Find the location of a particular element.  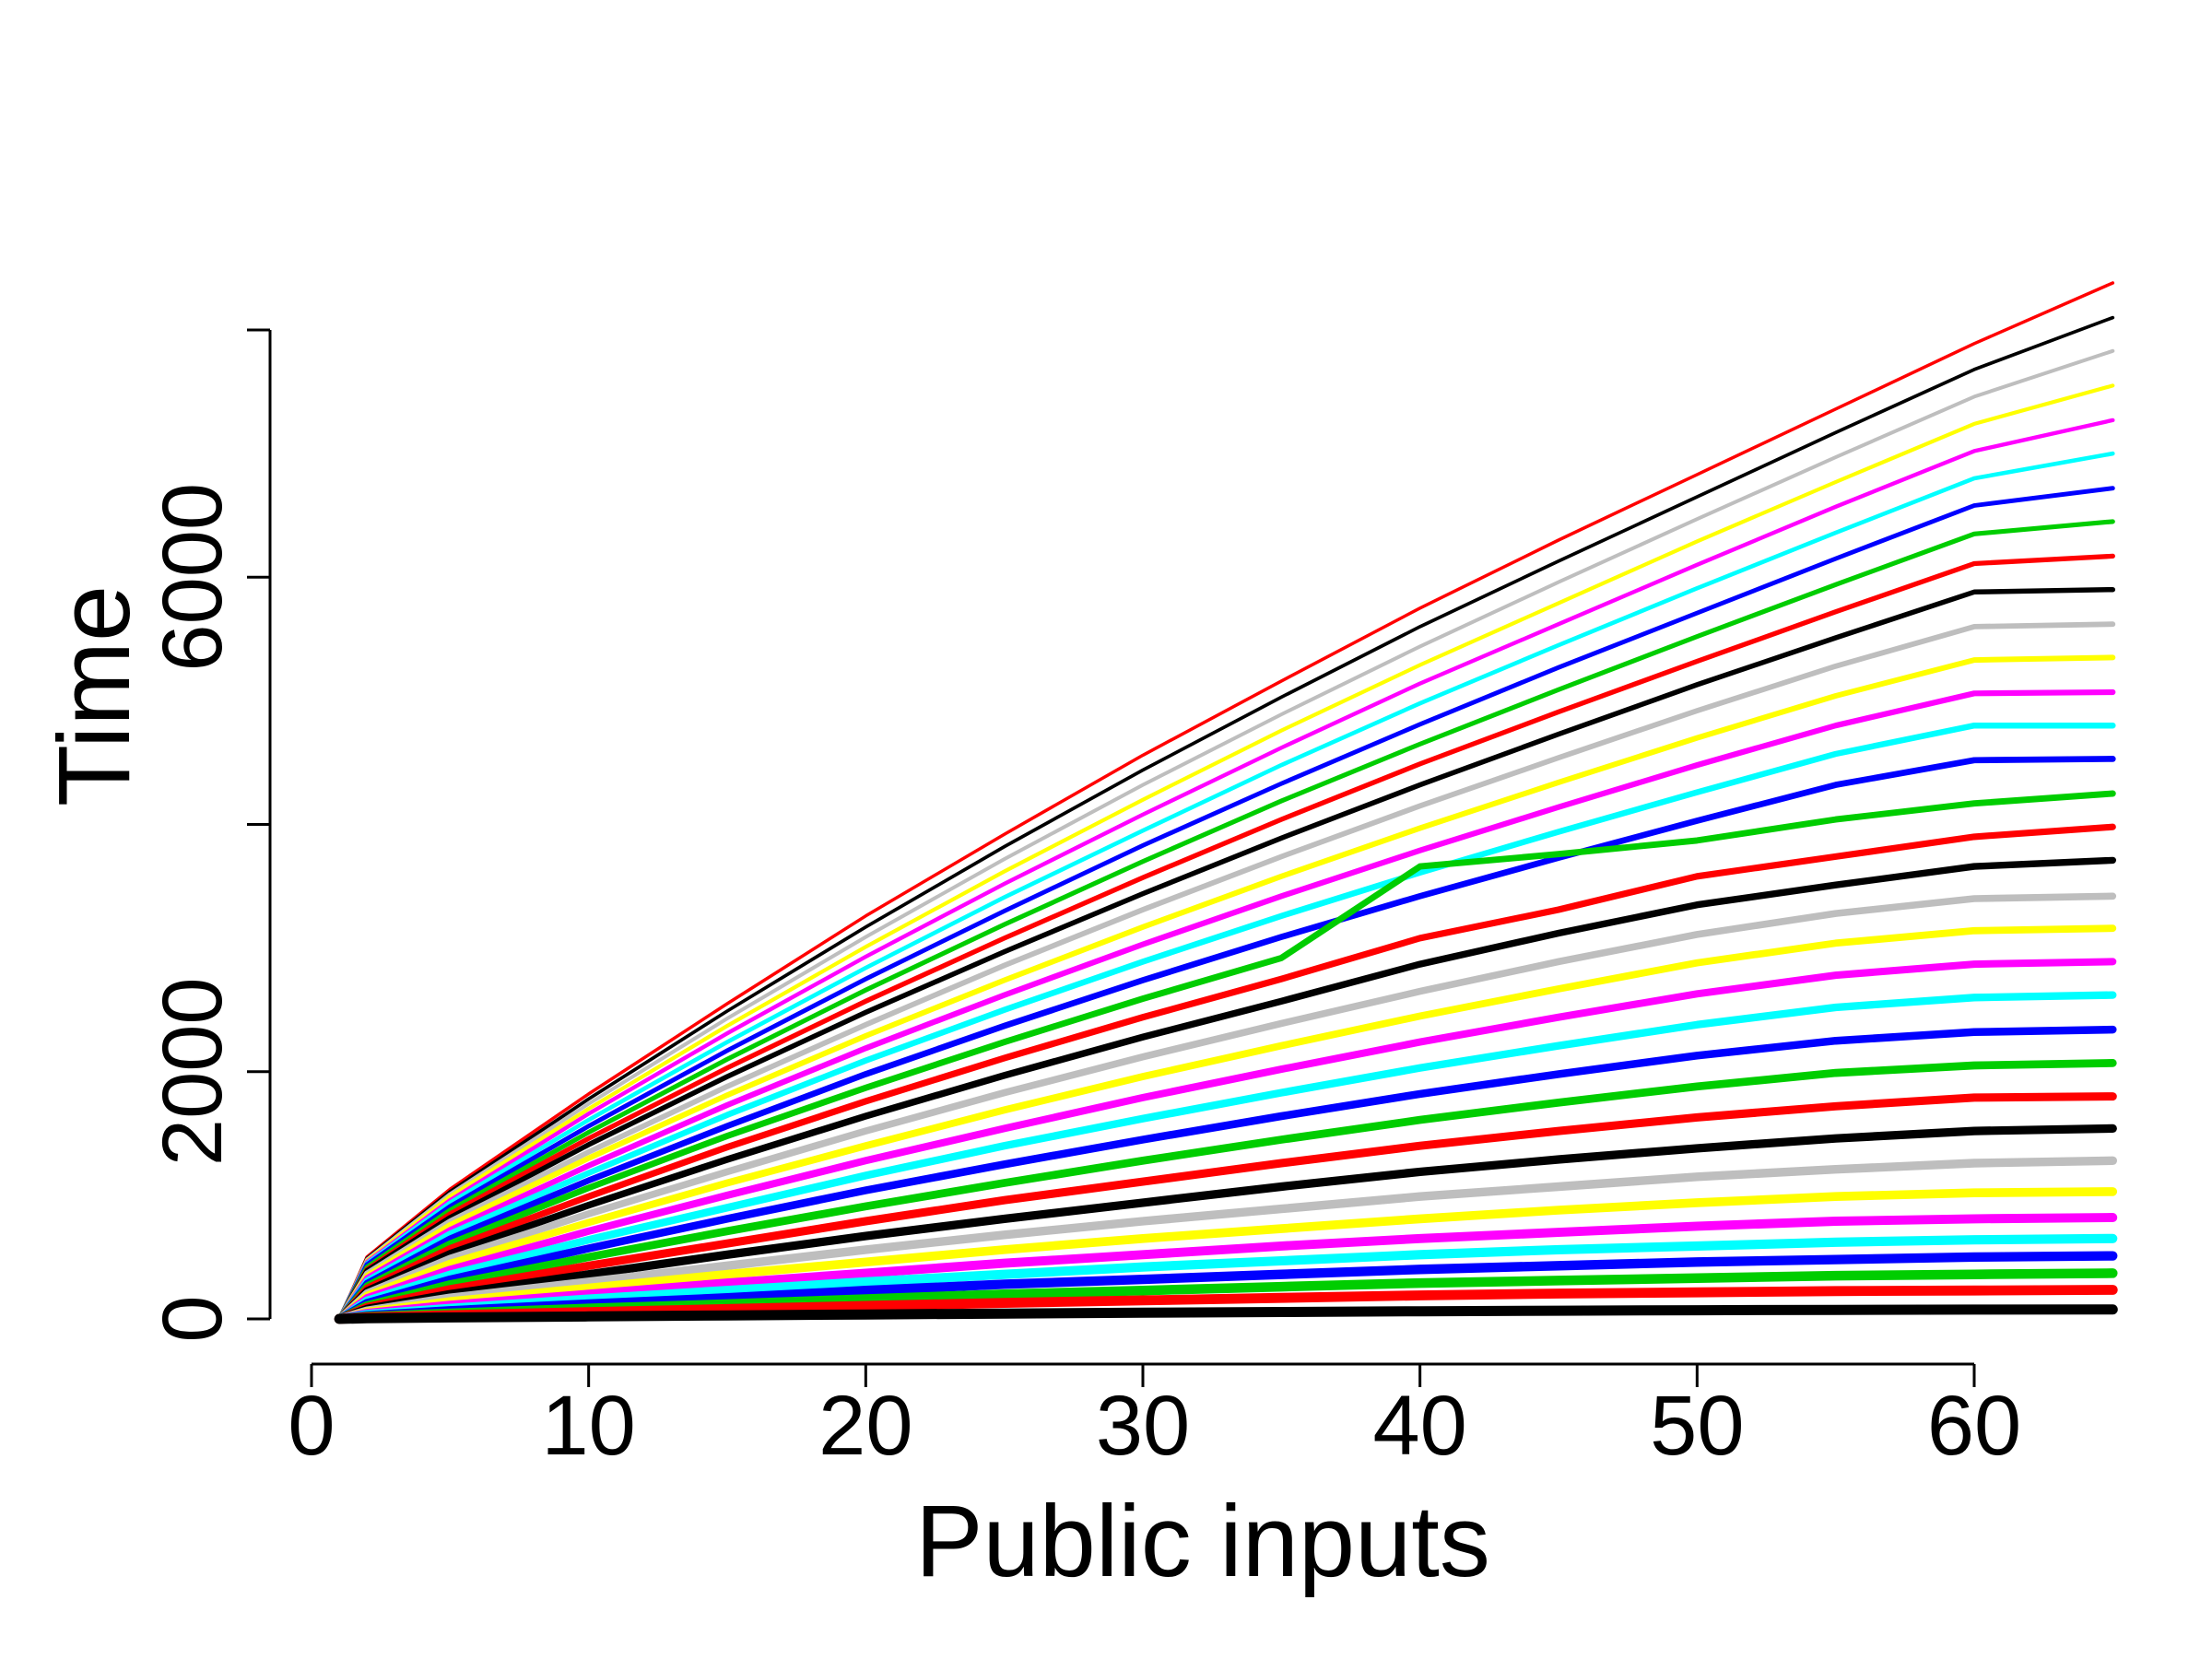

y-tick-label-0: 0 is located at coordinates (193, 1318).